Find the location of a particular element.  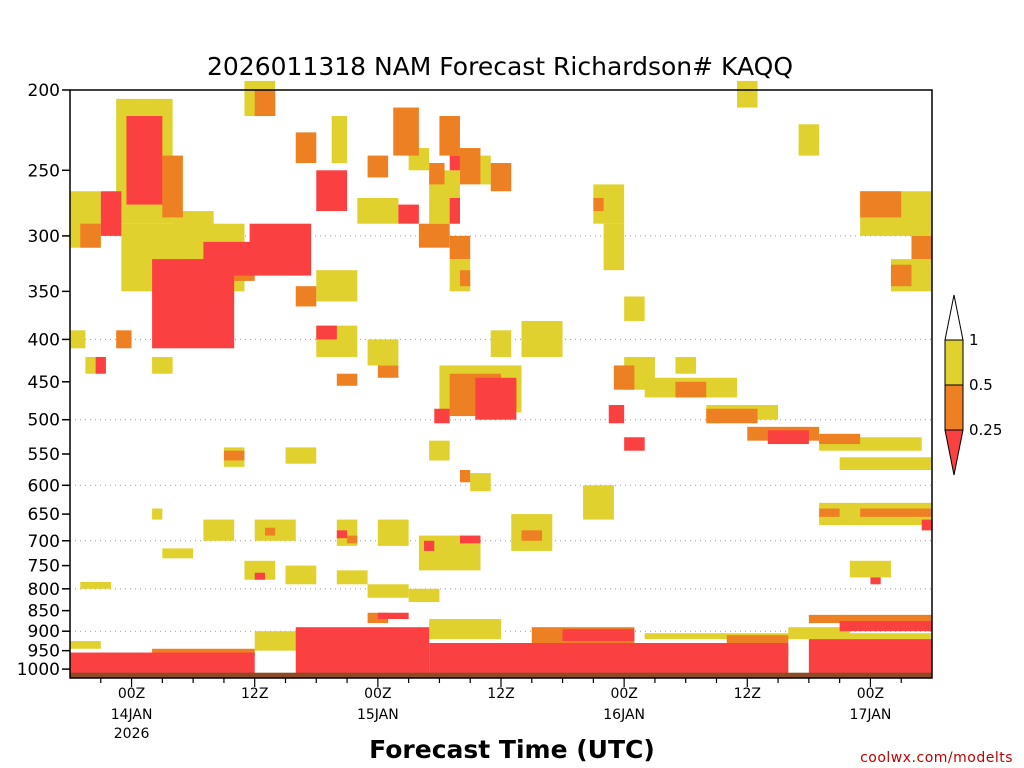

x-tick-date: 15JAN is located at coordinates (378, 715).